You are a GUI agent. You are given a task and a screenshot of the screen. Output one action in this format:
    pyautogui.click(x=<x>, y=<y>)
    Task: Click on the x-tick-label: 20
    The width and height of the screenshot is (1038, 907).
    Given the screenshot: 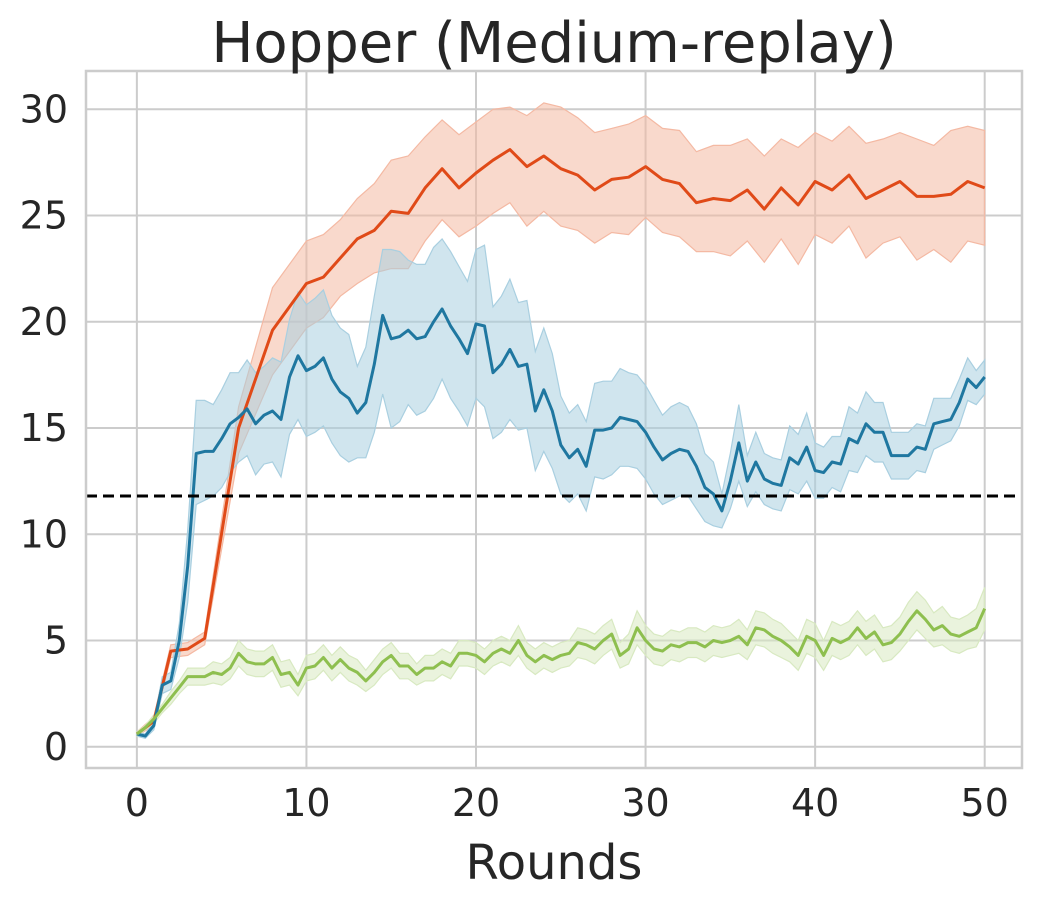 What is the action you would take?
    pyautogui.click(x=476, y=803)
    